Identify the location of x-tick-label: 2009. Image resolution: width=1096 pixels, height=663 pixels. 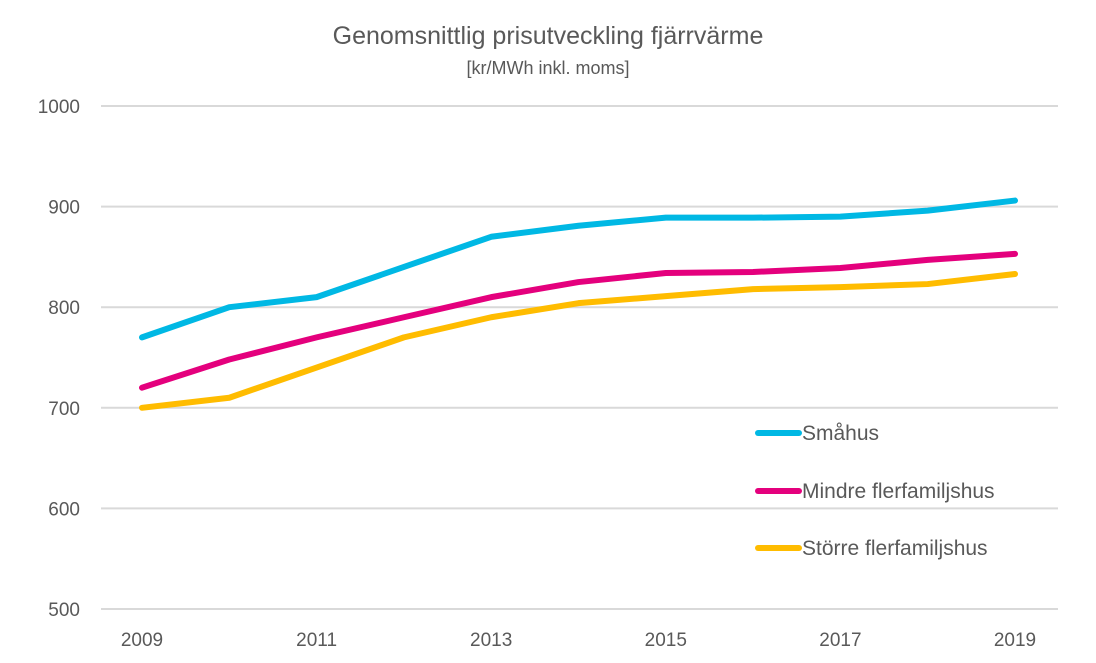
(142, 640).